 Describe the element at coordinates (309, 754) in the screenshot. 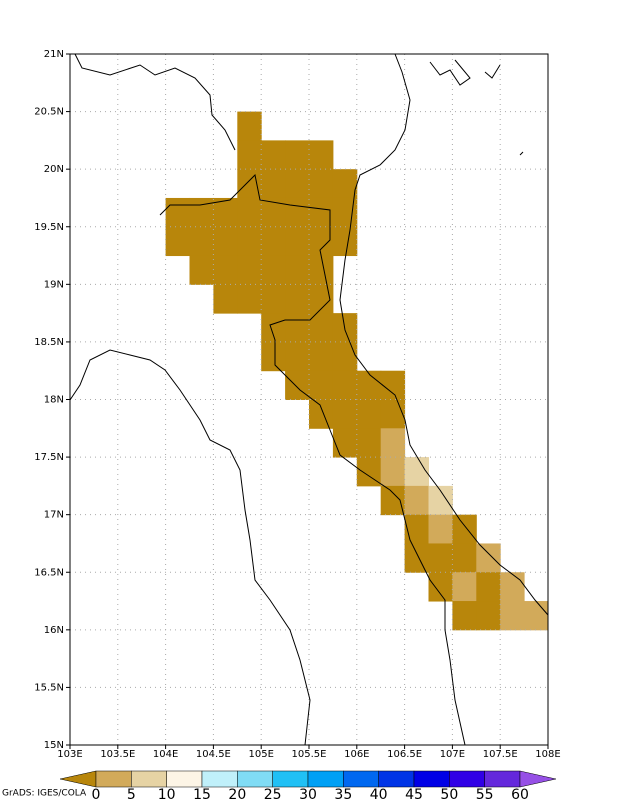

I see `x-tick-label: 105.5E` at that location.